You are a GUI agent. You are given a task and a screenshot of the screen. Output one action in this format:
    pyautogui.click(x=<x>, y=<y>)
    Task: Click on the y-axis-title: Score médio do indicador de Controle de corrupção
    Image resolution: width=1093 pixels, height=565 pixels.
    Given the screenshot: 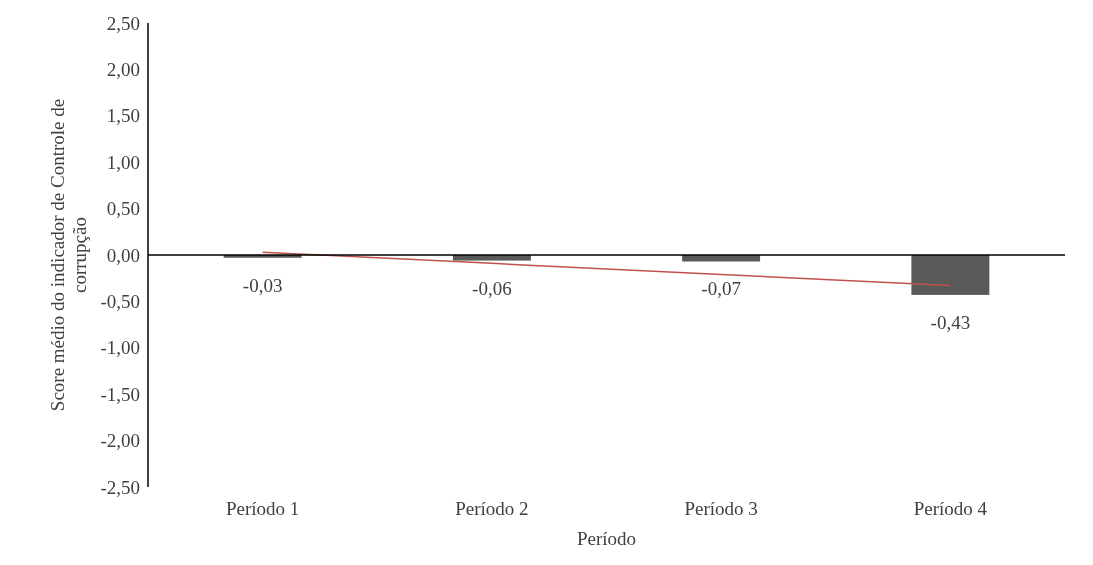 What is the action you would take?
    pyautogui.click(x=68, y=255)
    